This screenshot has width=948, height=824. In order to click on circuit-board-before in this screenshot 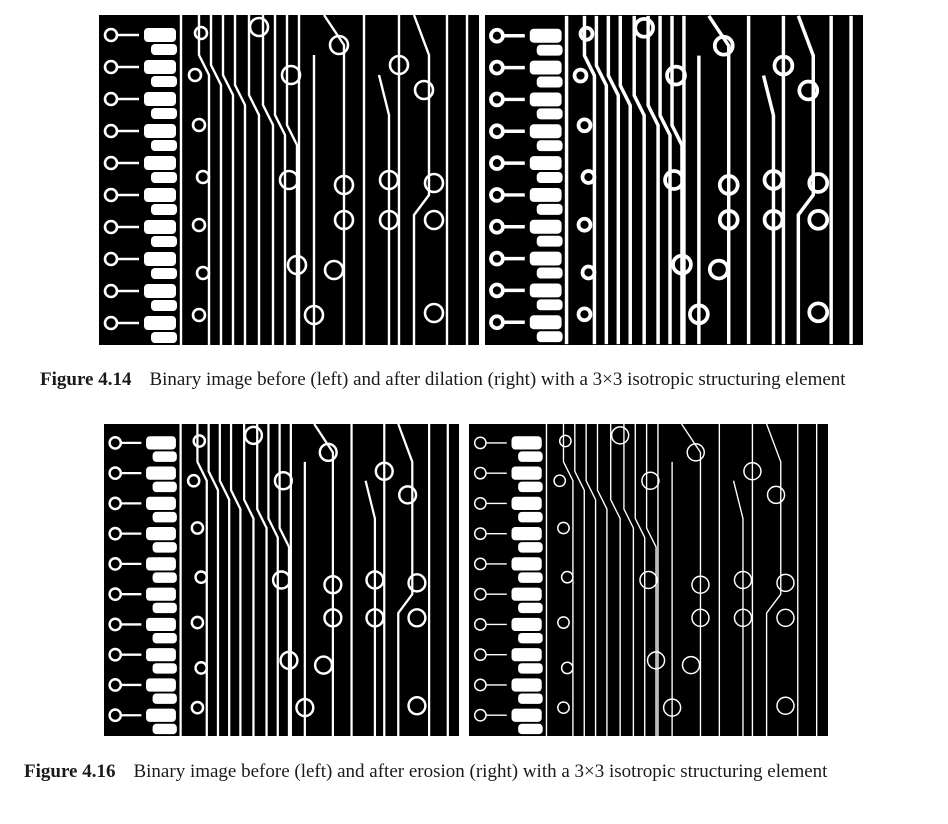, I will do `click(281, 580)`.